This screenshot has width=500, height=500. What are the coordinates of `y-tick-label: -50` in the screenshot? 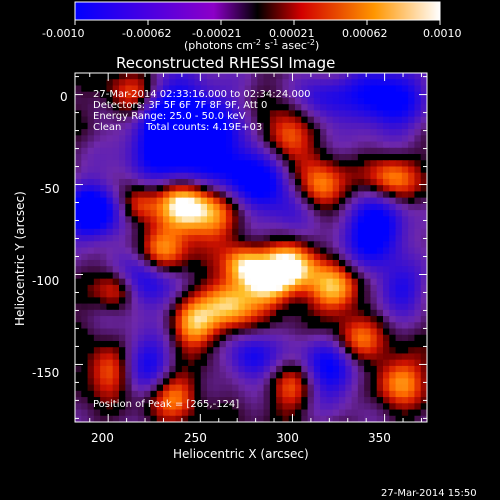 It's located at (50, 189).